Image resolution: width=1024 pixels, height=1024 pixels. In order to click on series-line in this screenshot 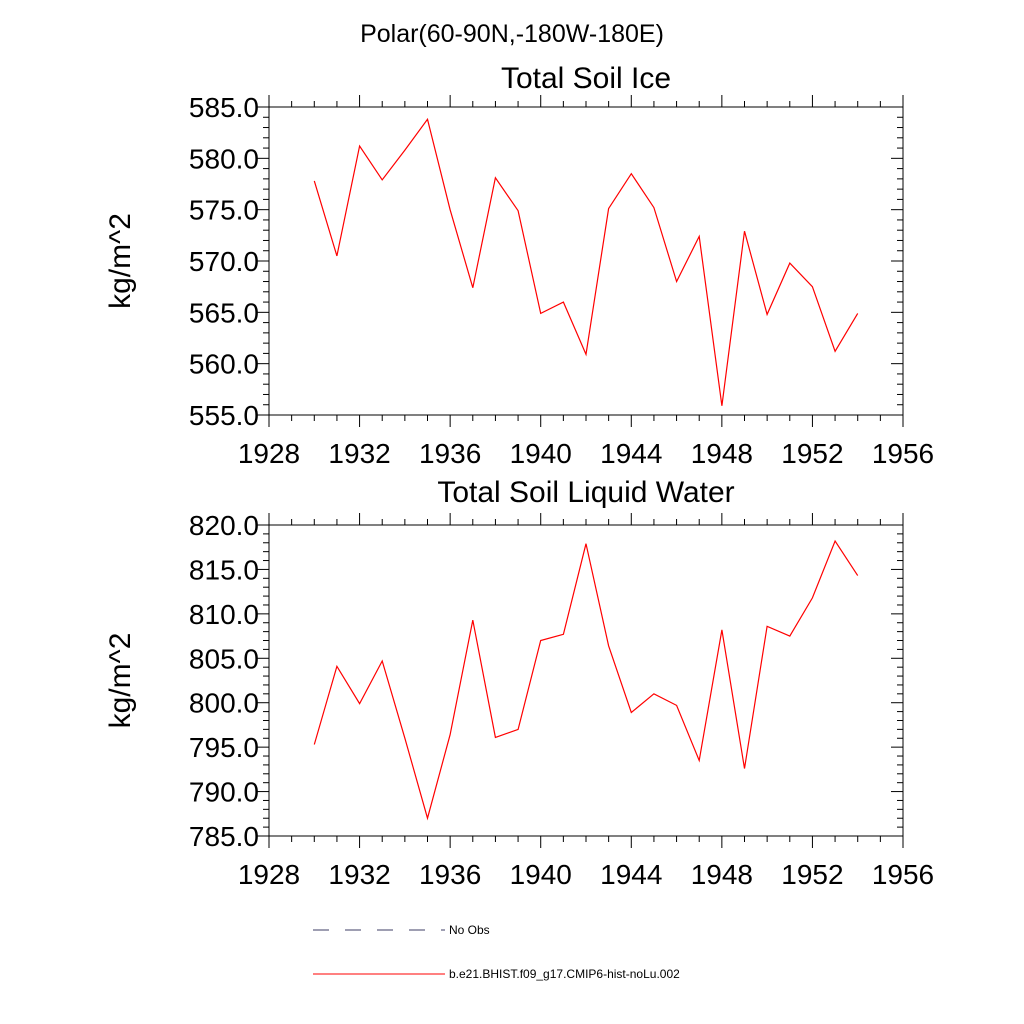, I will do `click(586, 680)`.